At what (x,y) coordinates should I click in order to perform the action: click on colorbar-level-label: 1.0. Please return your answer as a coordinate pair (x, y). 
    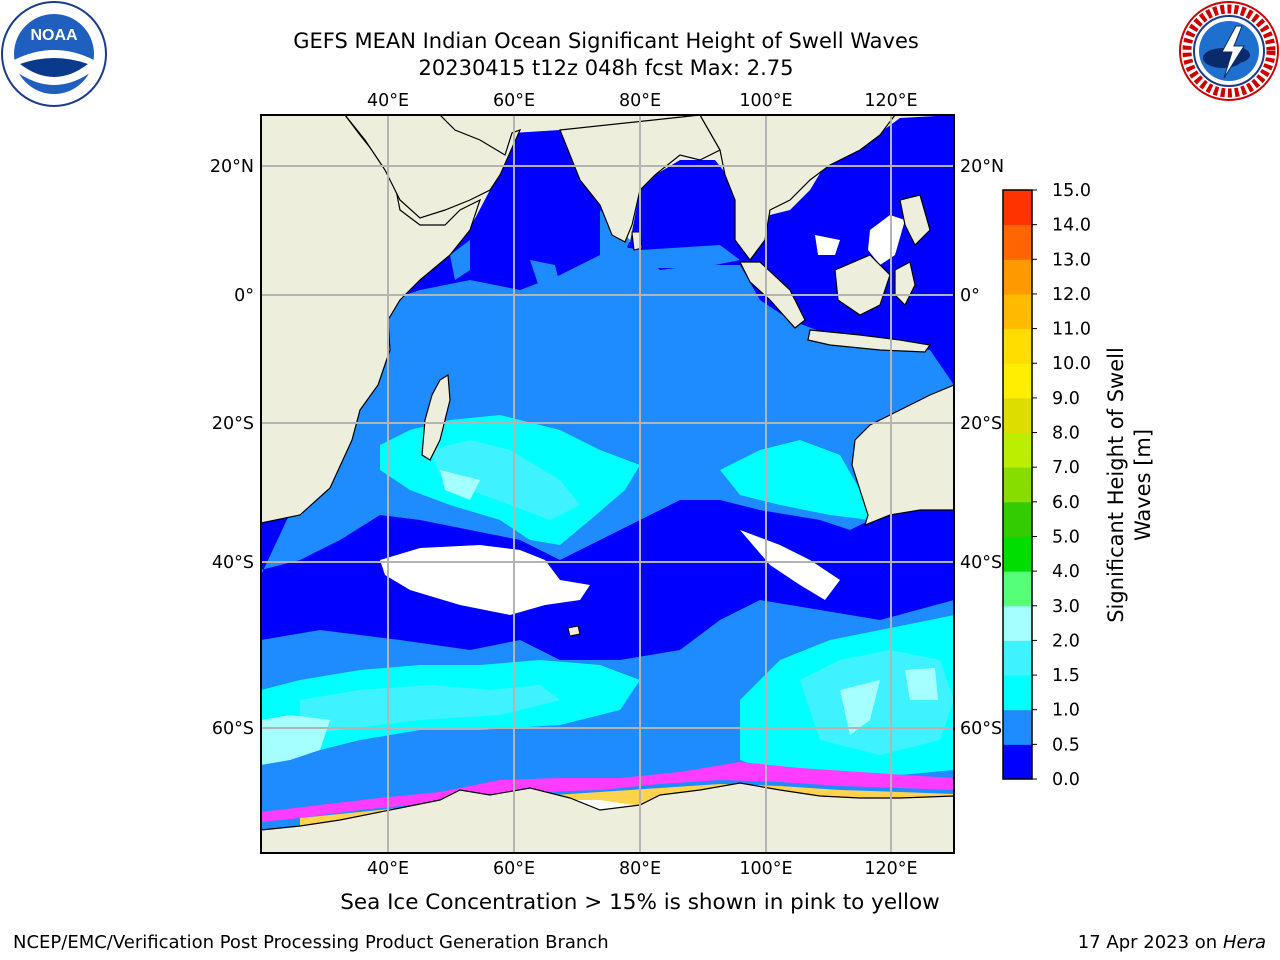
    Looking at the image, I should click on (1066, 711).